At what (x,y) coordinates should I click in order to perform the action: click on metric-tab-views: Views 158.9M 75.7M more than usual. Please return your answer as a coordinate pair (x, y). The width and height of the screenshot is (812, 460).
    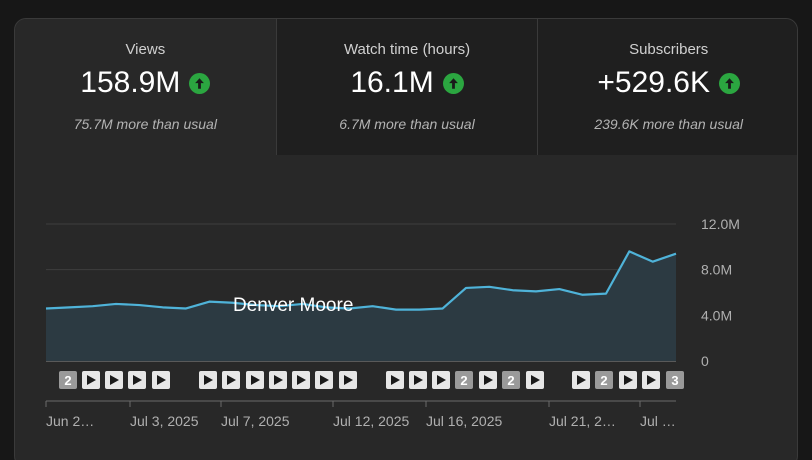
    Looking at the image, I should click on (146, 87).